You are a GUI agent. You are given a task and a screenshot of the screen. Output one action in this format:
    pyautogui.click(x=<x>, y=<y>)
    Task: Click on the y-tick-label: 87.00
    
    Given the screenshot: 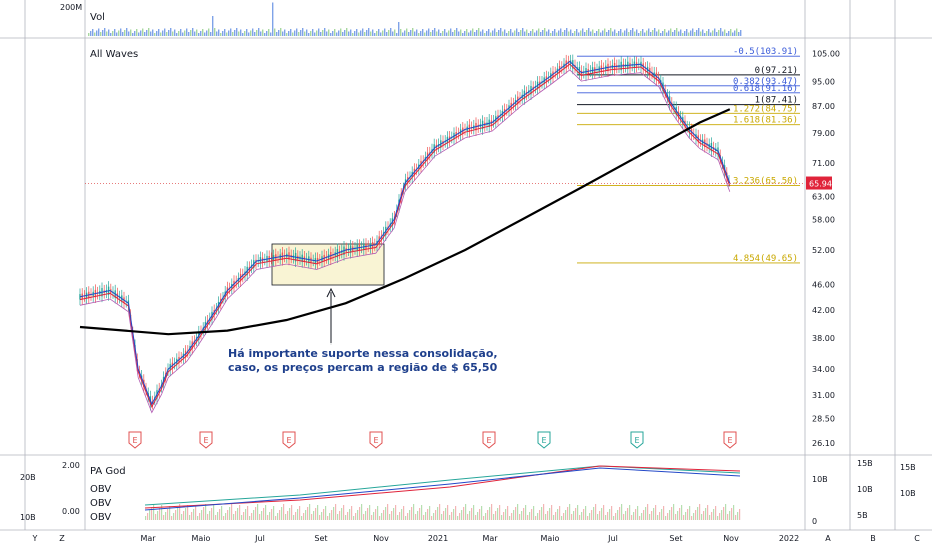 What is the action you would take?
    pyautogui.click(x=823, y=106)
    